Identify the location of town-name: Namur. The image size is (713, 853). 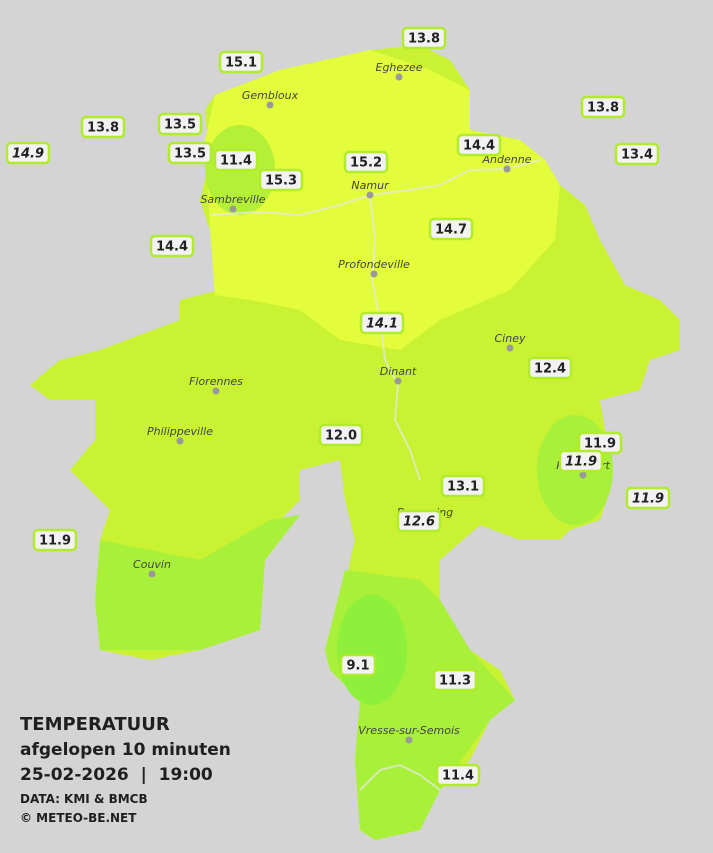
(370, 185).